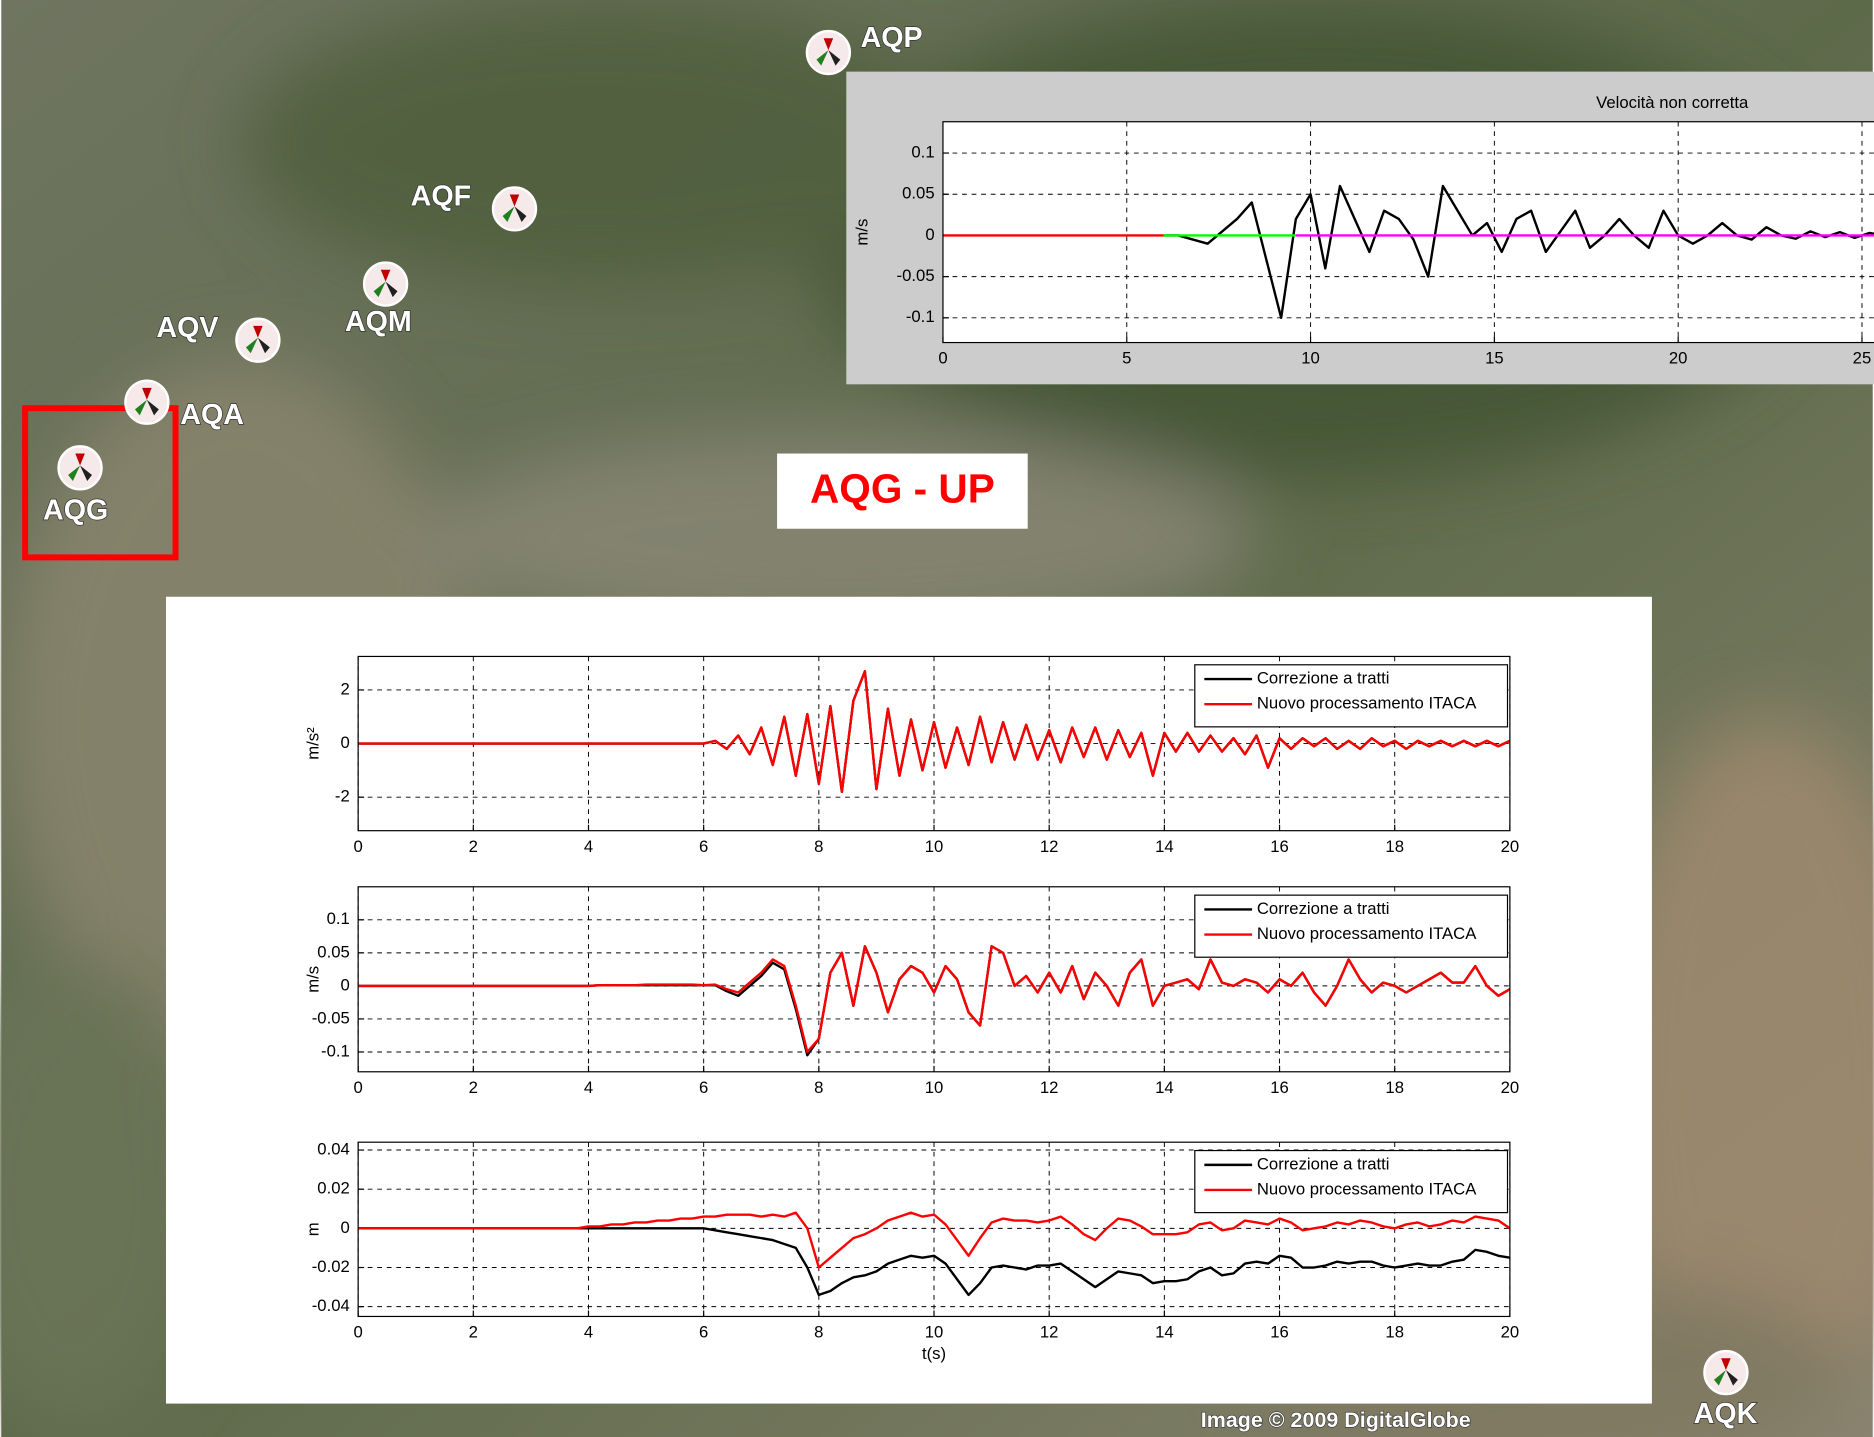  I want to click on x-tick-label: 18, so click(1394, 846).